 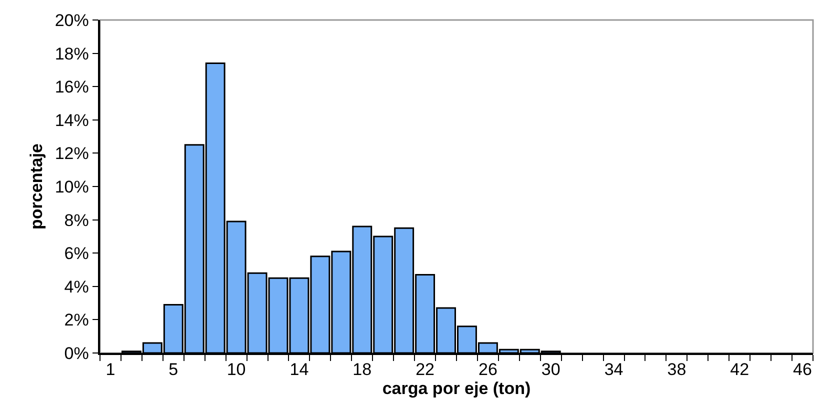 I want to click on x-tick-label: 14, so click(x=299, y=370).